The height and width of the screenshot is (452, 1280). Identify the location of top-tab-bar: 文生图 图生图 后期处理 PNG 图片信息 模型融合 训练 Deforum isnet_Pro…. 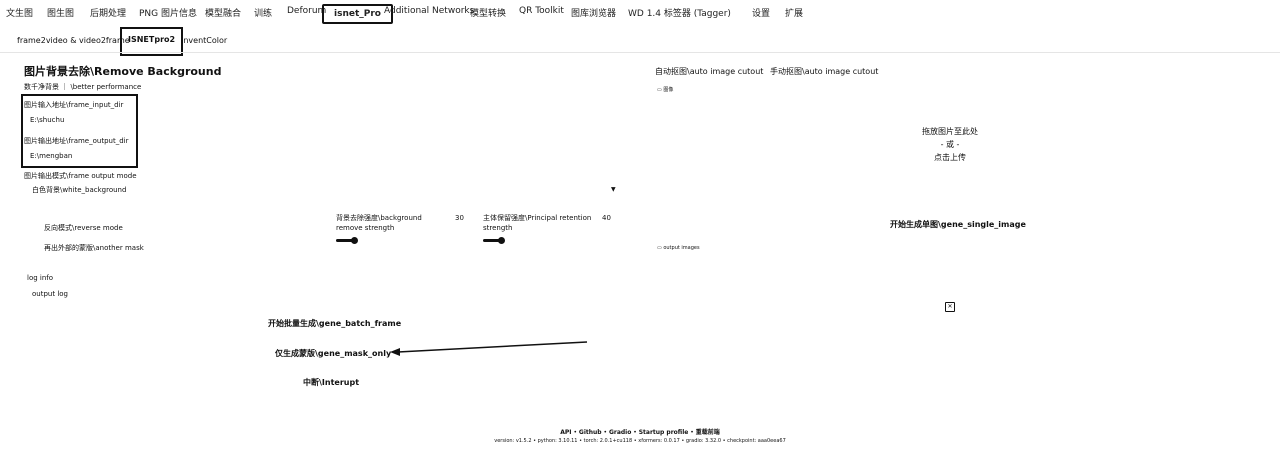
(640, 15).